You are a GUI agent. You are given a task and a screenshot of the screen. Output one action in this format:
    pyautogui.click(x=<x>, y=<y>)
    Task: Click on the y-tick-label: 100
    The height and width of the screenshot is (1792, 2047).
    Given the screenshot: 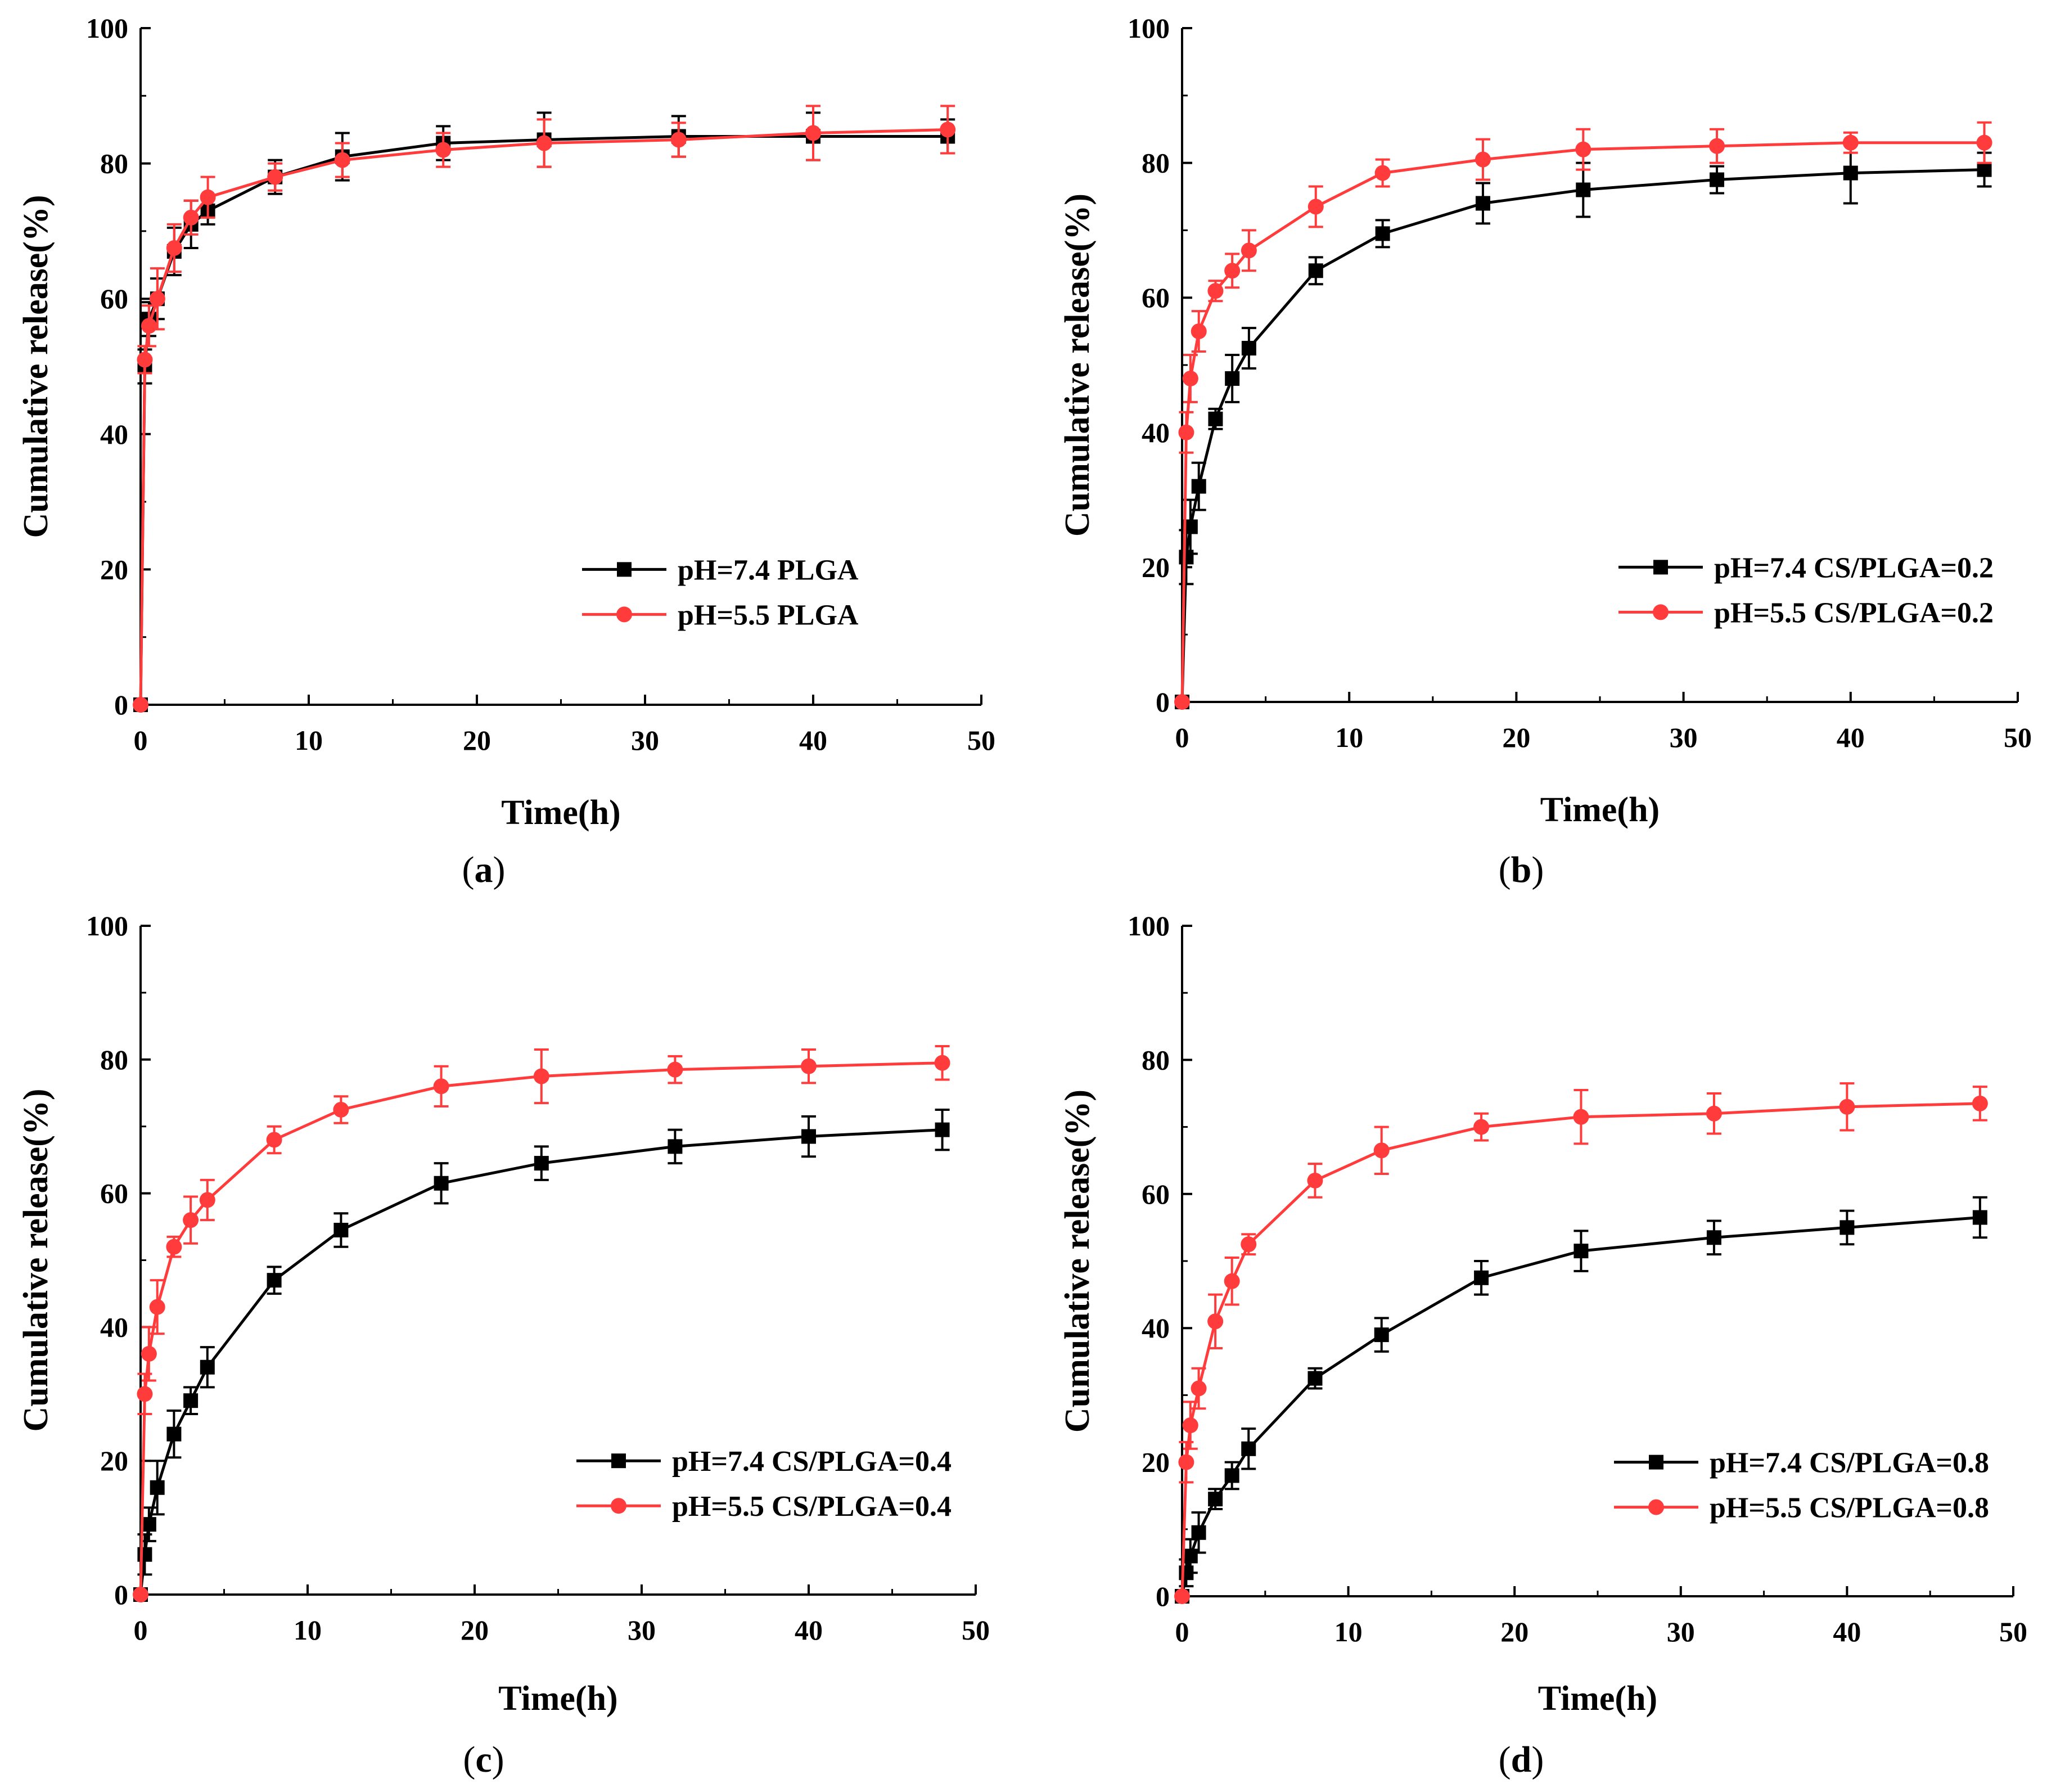 What is the action you would take?
    pyautogui.click(x=107, y=926)
    